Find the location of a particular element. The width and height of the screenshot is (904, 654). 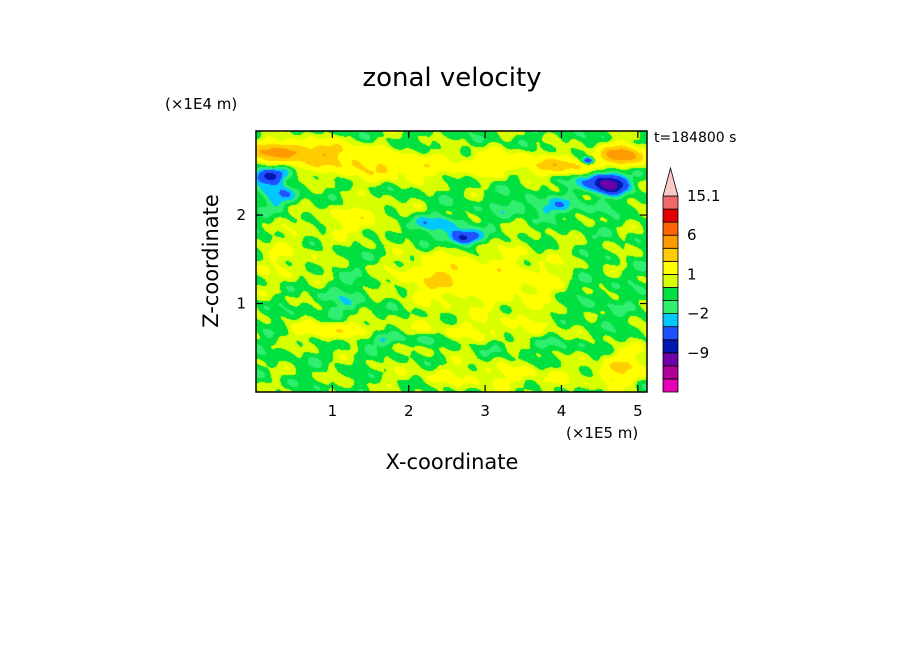

x-tick-label-2: 3 is located at coordinates (485, 411).